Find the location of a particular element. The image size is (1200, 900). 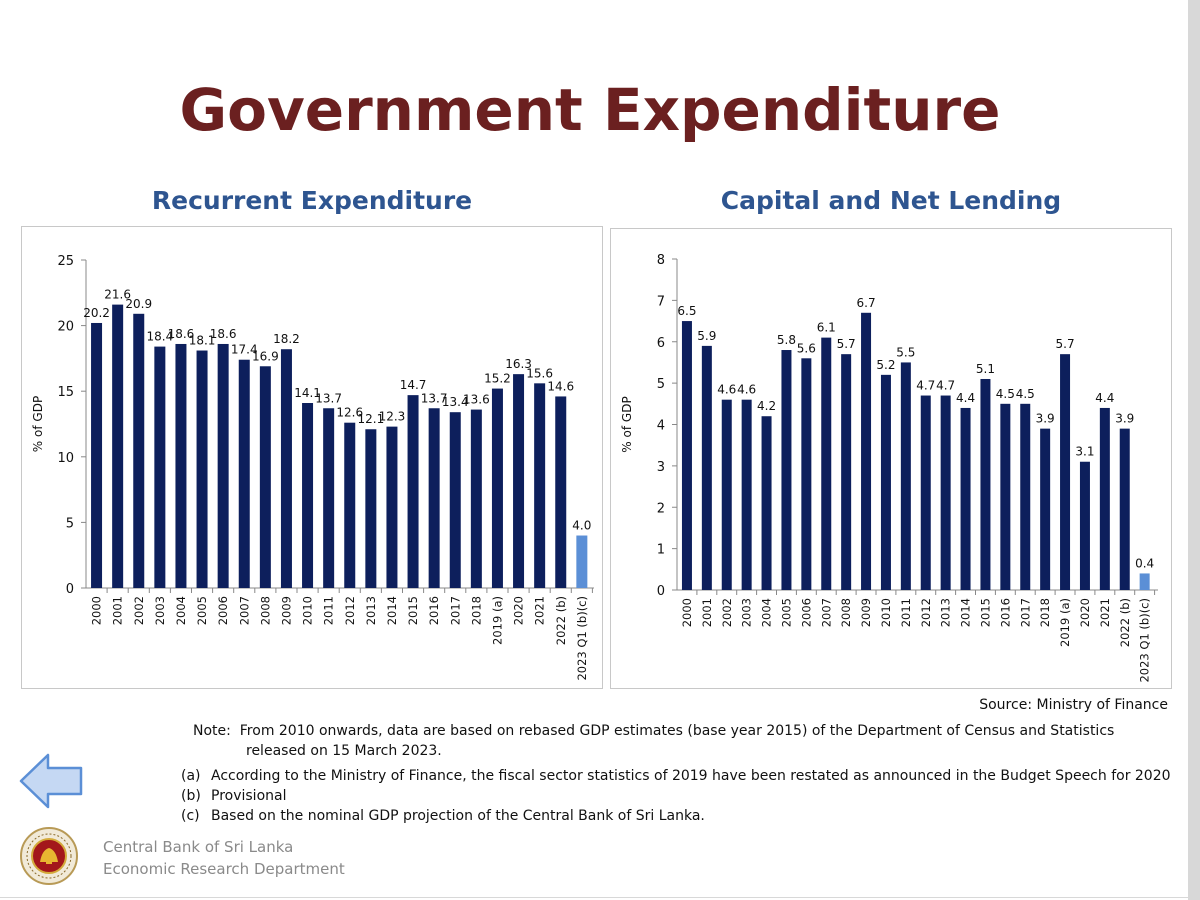

data-label: 20.2 is located at coordinates (96, 313).